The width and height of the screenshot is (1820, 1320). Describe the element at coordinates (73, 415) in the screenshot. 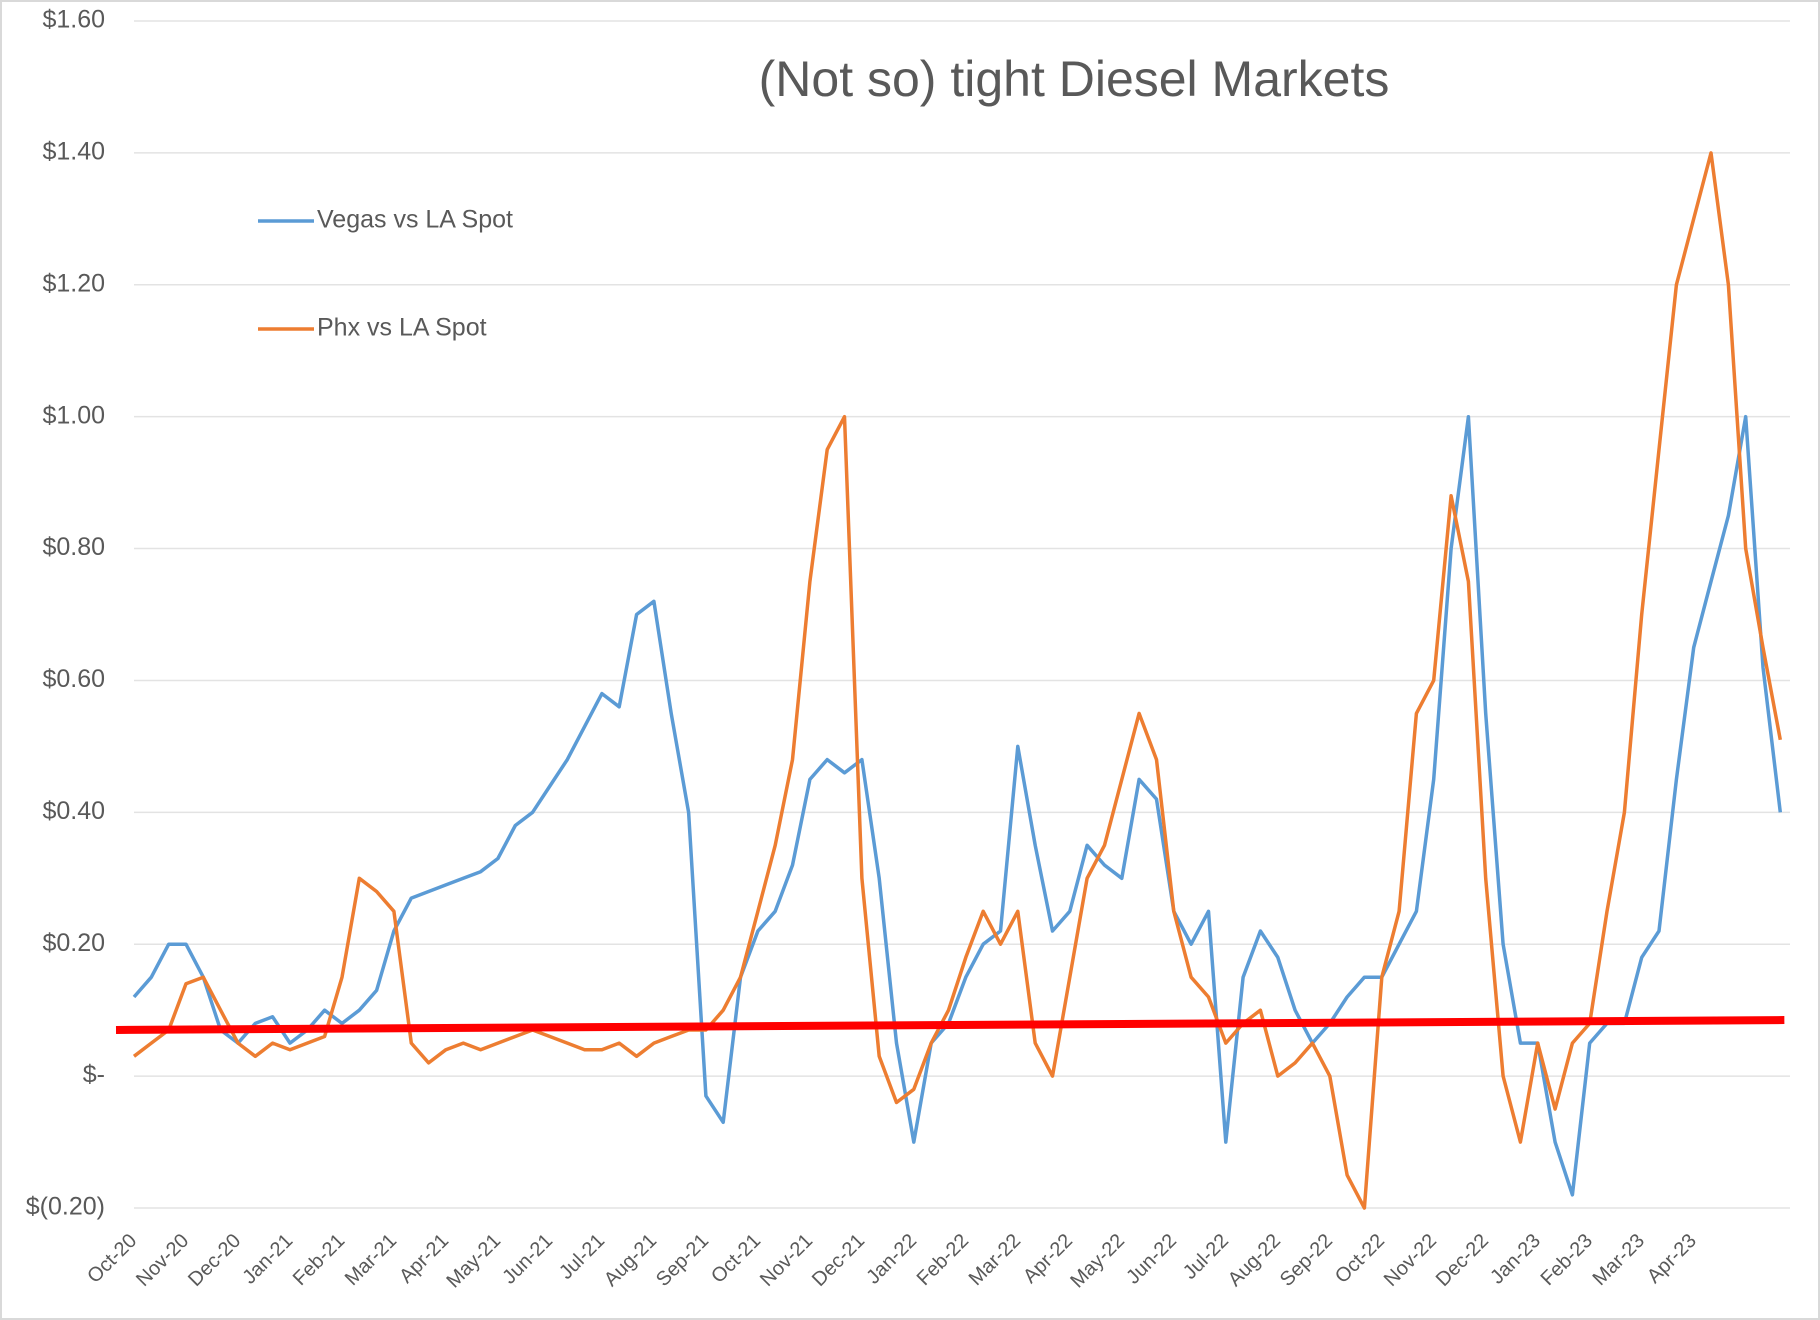

I see `y-tick-label: $1.00` at that location.